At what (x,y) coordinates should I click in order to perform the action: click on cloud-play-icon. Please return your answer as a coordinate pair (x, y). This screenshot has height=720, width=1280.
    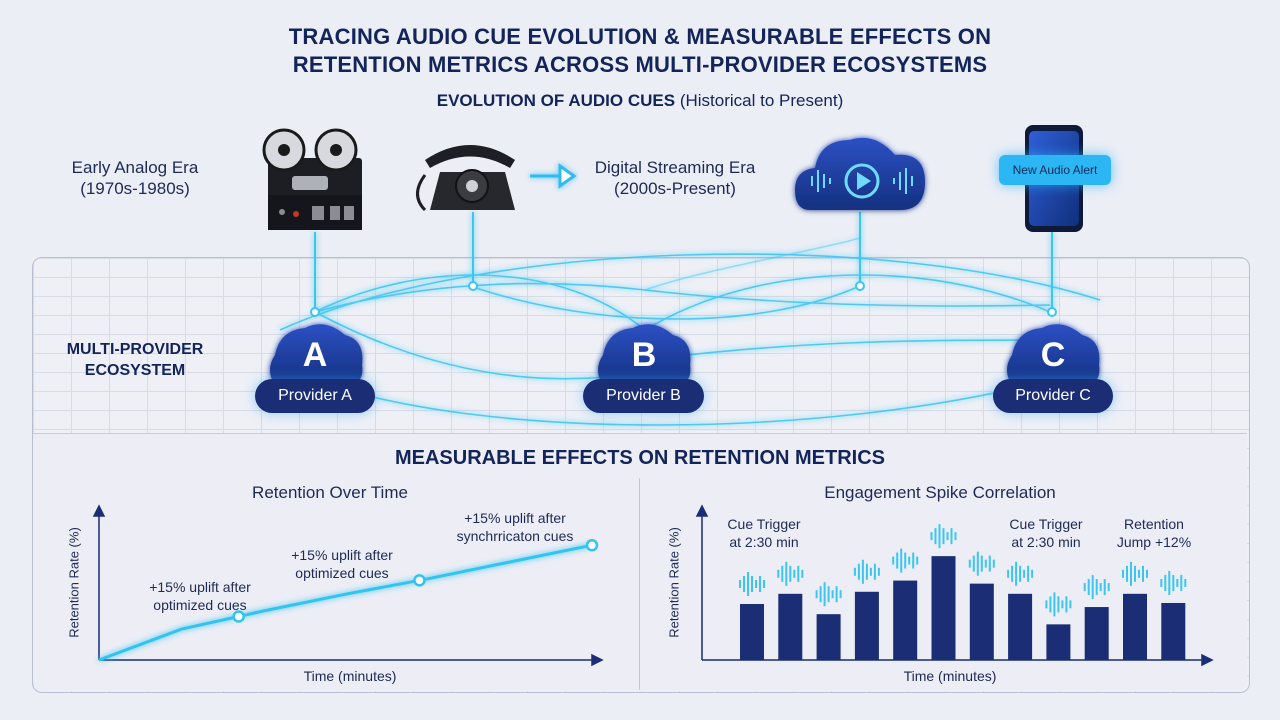
    Looking at the image, I should click on (860, 173).